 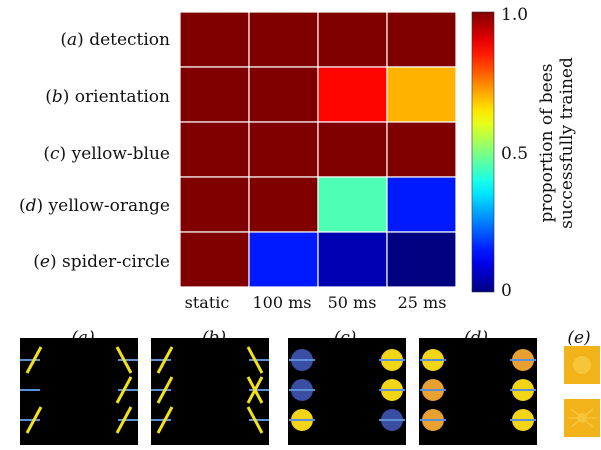 What do you see at coordinates (214, 94) in the screenshot?
I see `heatmap-cell-r1-c0` at bounding box center [214, 94].